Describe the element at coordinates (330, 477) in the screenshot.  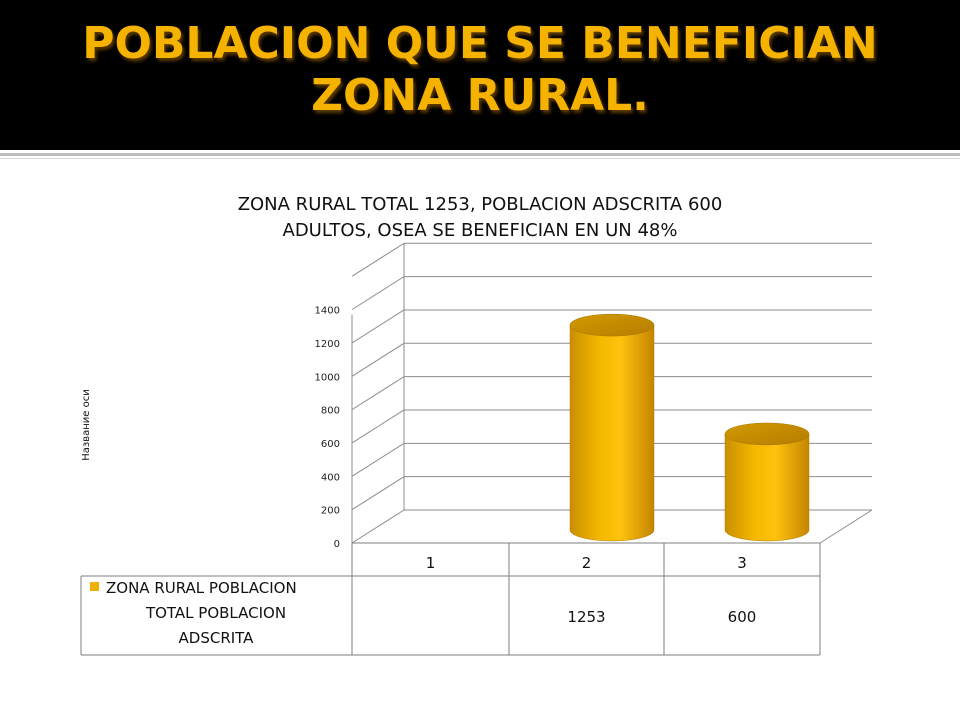
I see `y-tick-label: 400` at that location.